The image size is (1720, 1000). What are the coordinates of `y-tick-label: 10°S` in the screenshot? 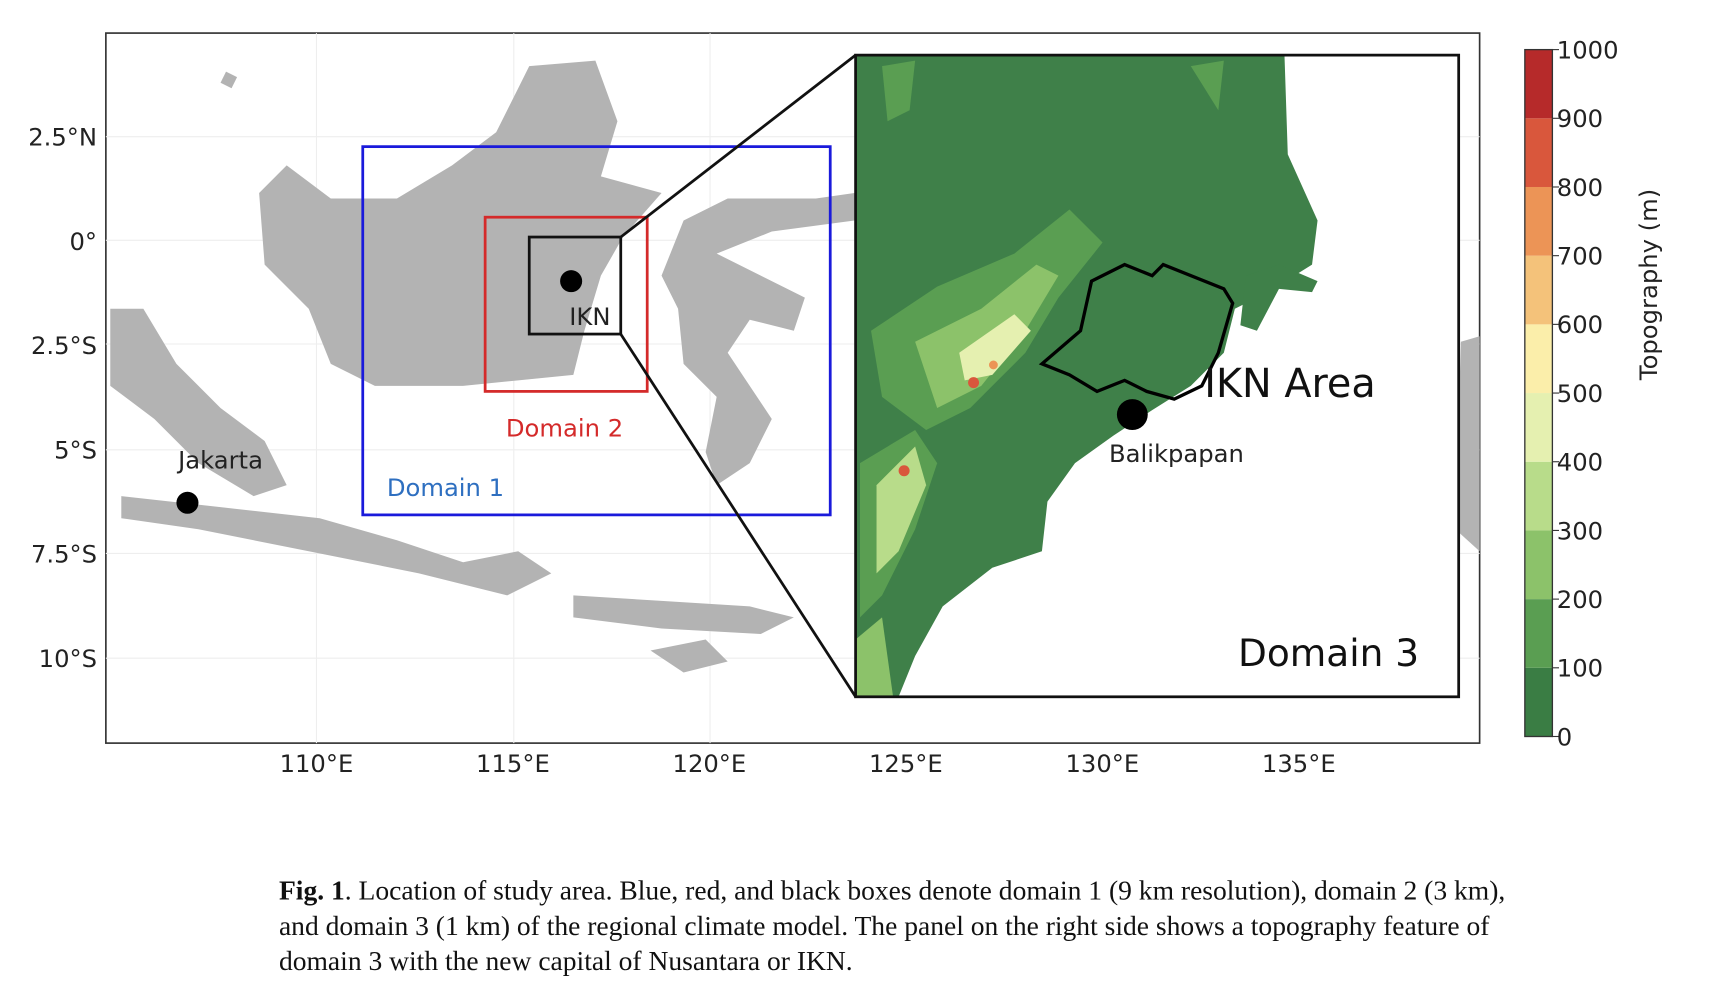 It's located at (68, 658).